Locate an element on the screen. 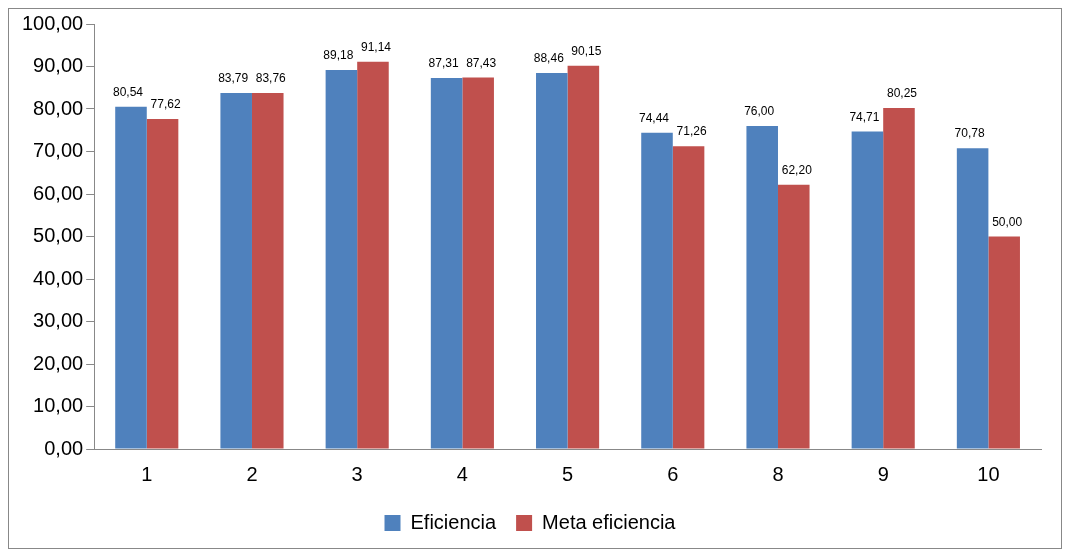  x-tick-label: 5 is located at coordinates (568, 473).